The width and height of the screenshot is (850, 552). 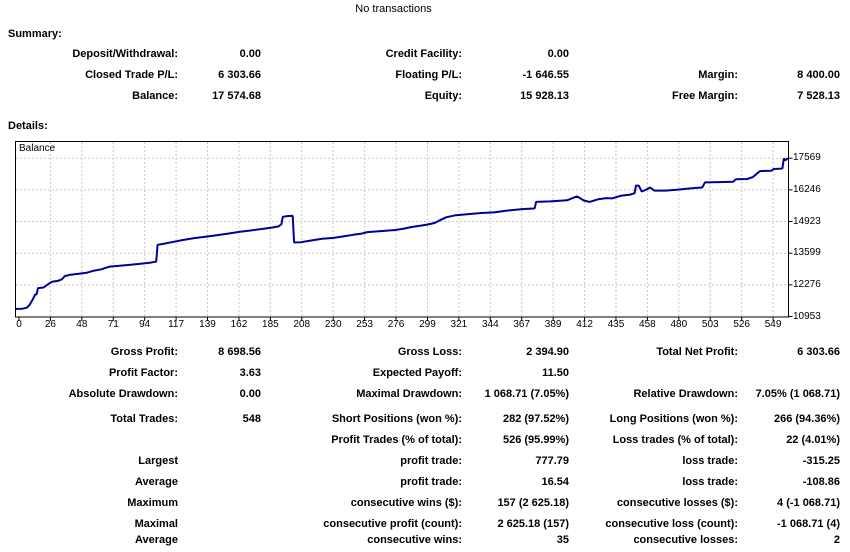 What do you see at coordinates (535, 440) in the screenshot?
I see `stat-value: 526 (95.99%)` at bounding box center [535, 440].